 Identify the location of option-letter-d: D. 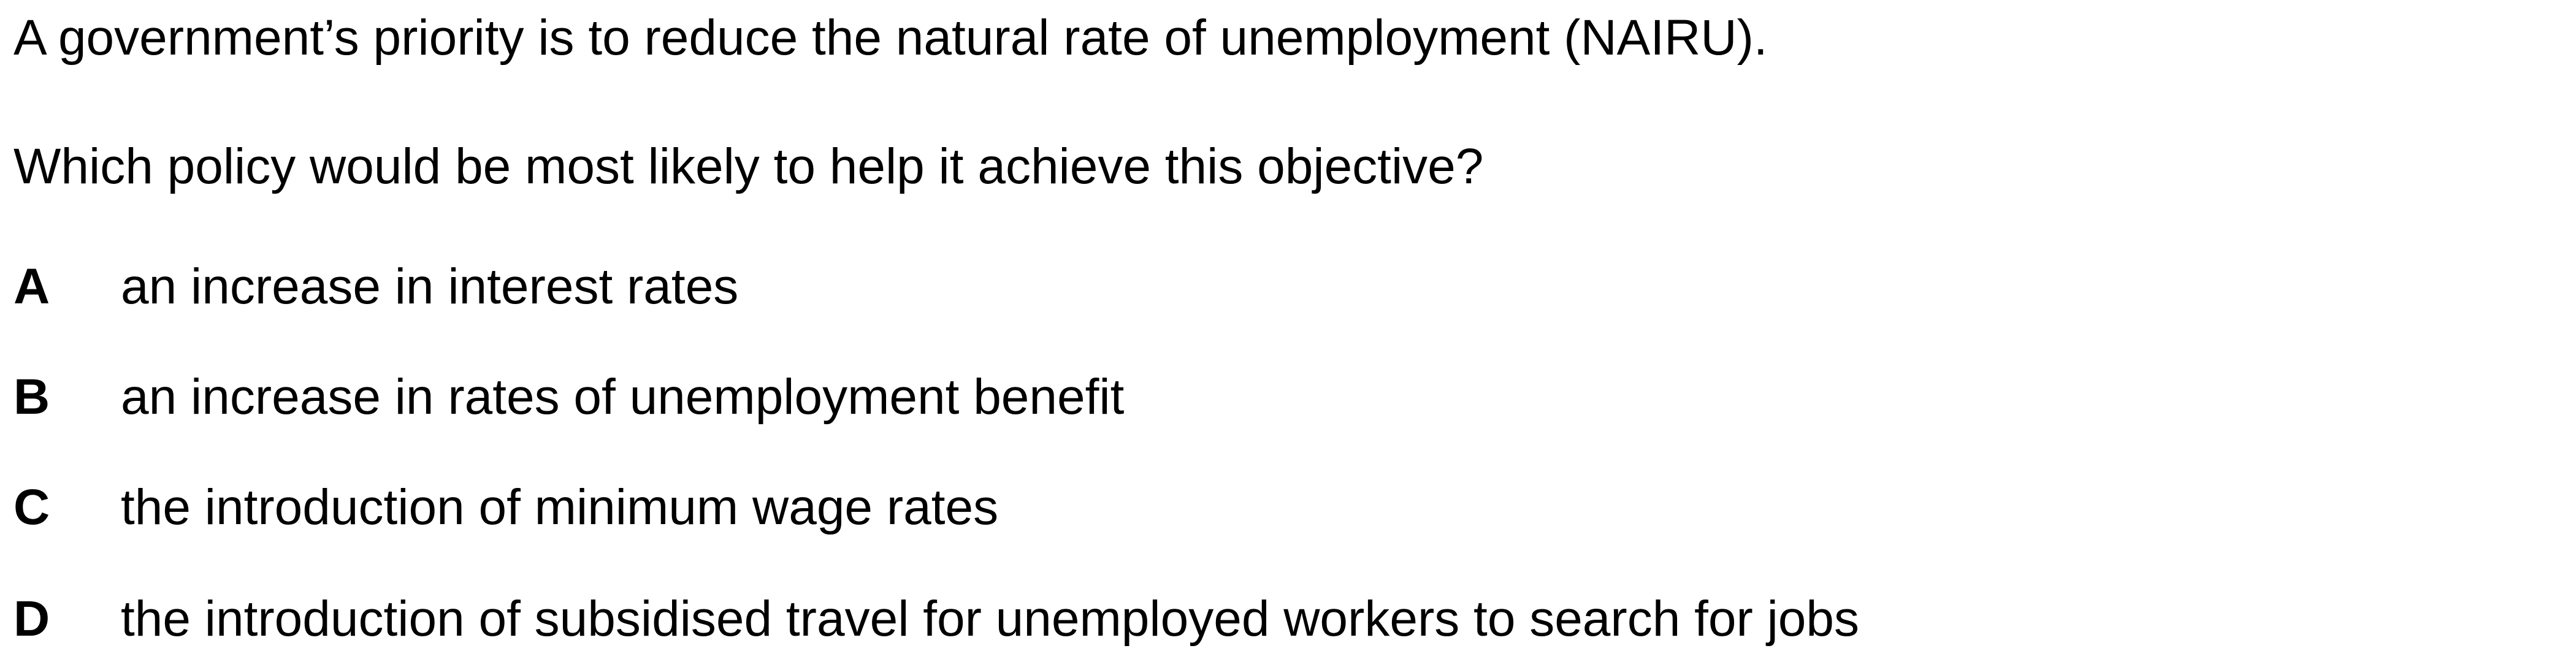
(31, 619).